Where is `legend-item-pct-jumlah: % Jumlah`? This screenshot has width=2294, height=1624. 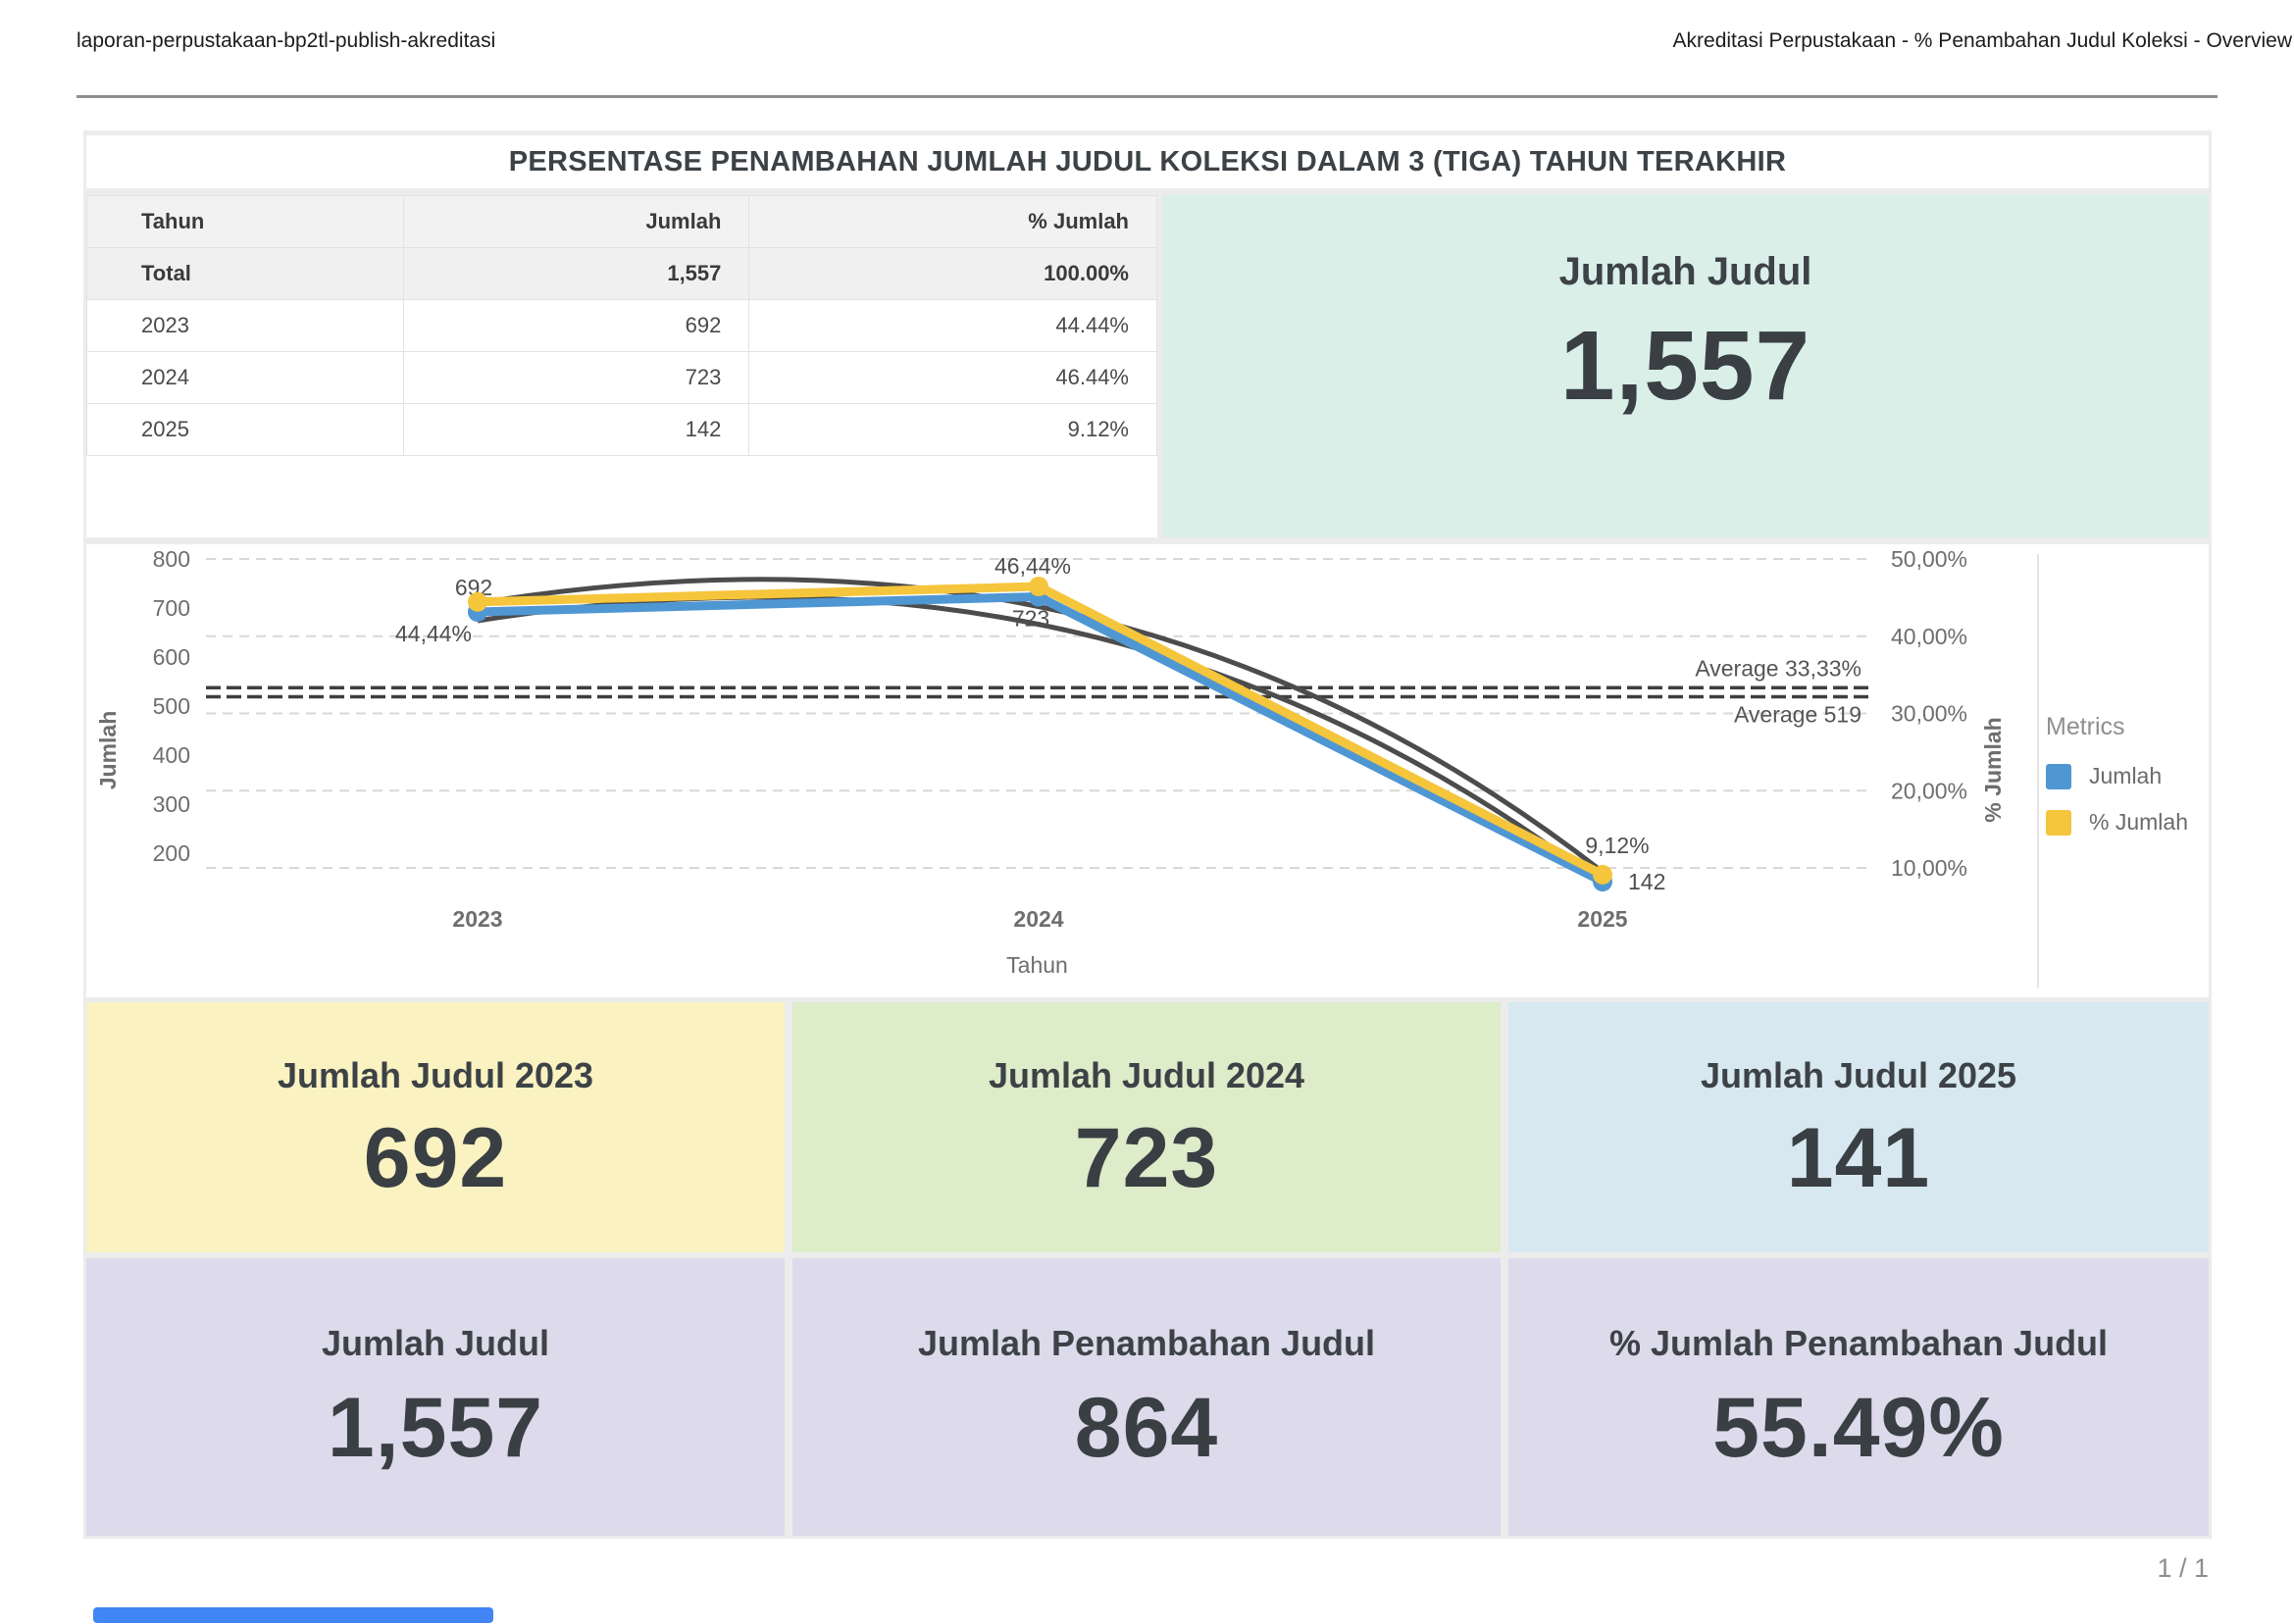 legend-item-pct-jumlah: % Jumlah is located at coordinates (2128, 822).